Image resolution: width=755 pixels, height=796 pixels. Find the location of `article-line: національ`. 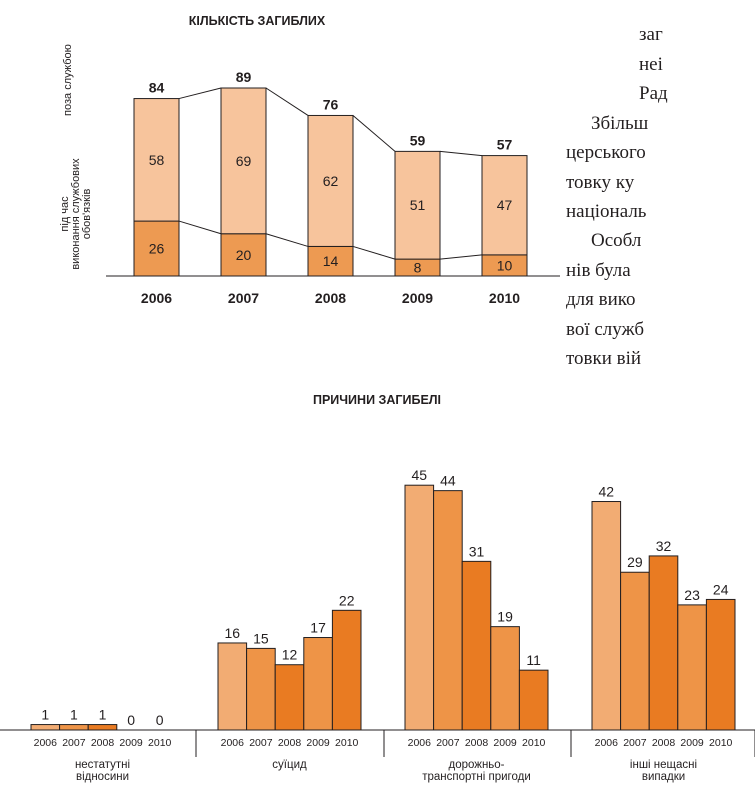

article-line: національ is located at coordinates (606, 211).